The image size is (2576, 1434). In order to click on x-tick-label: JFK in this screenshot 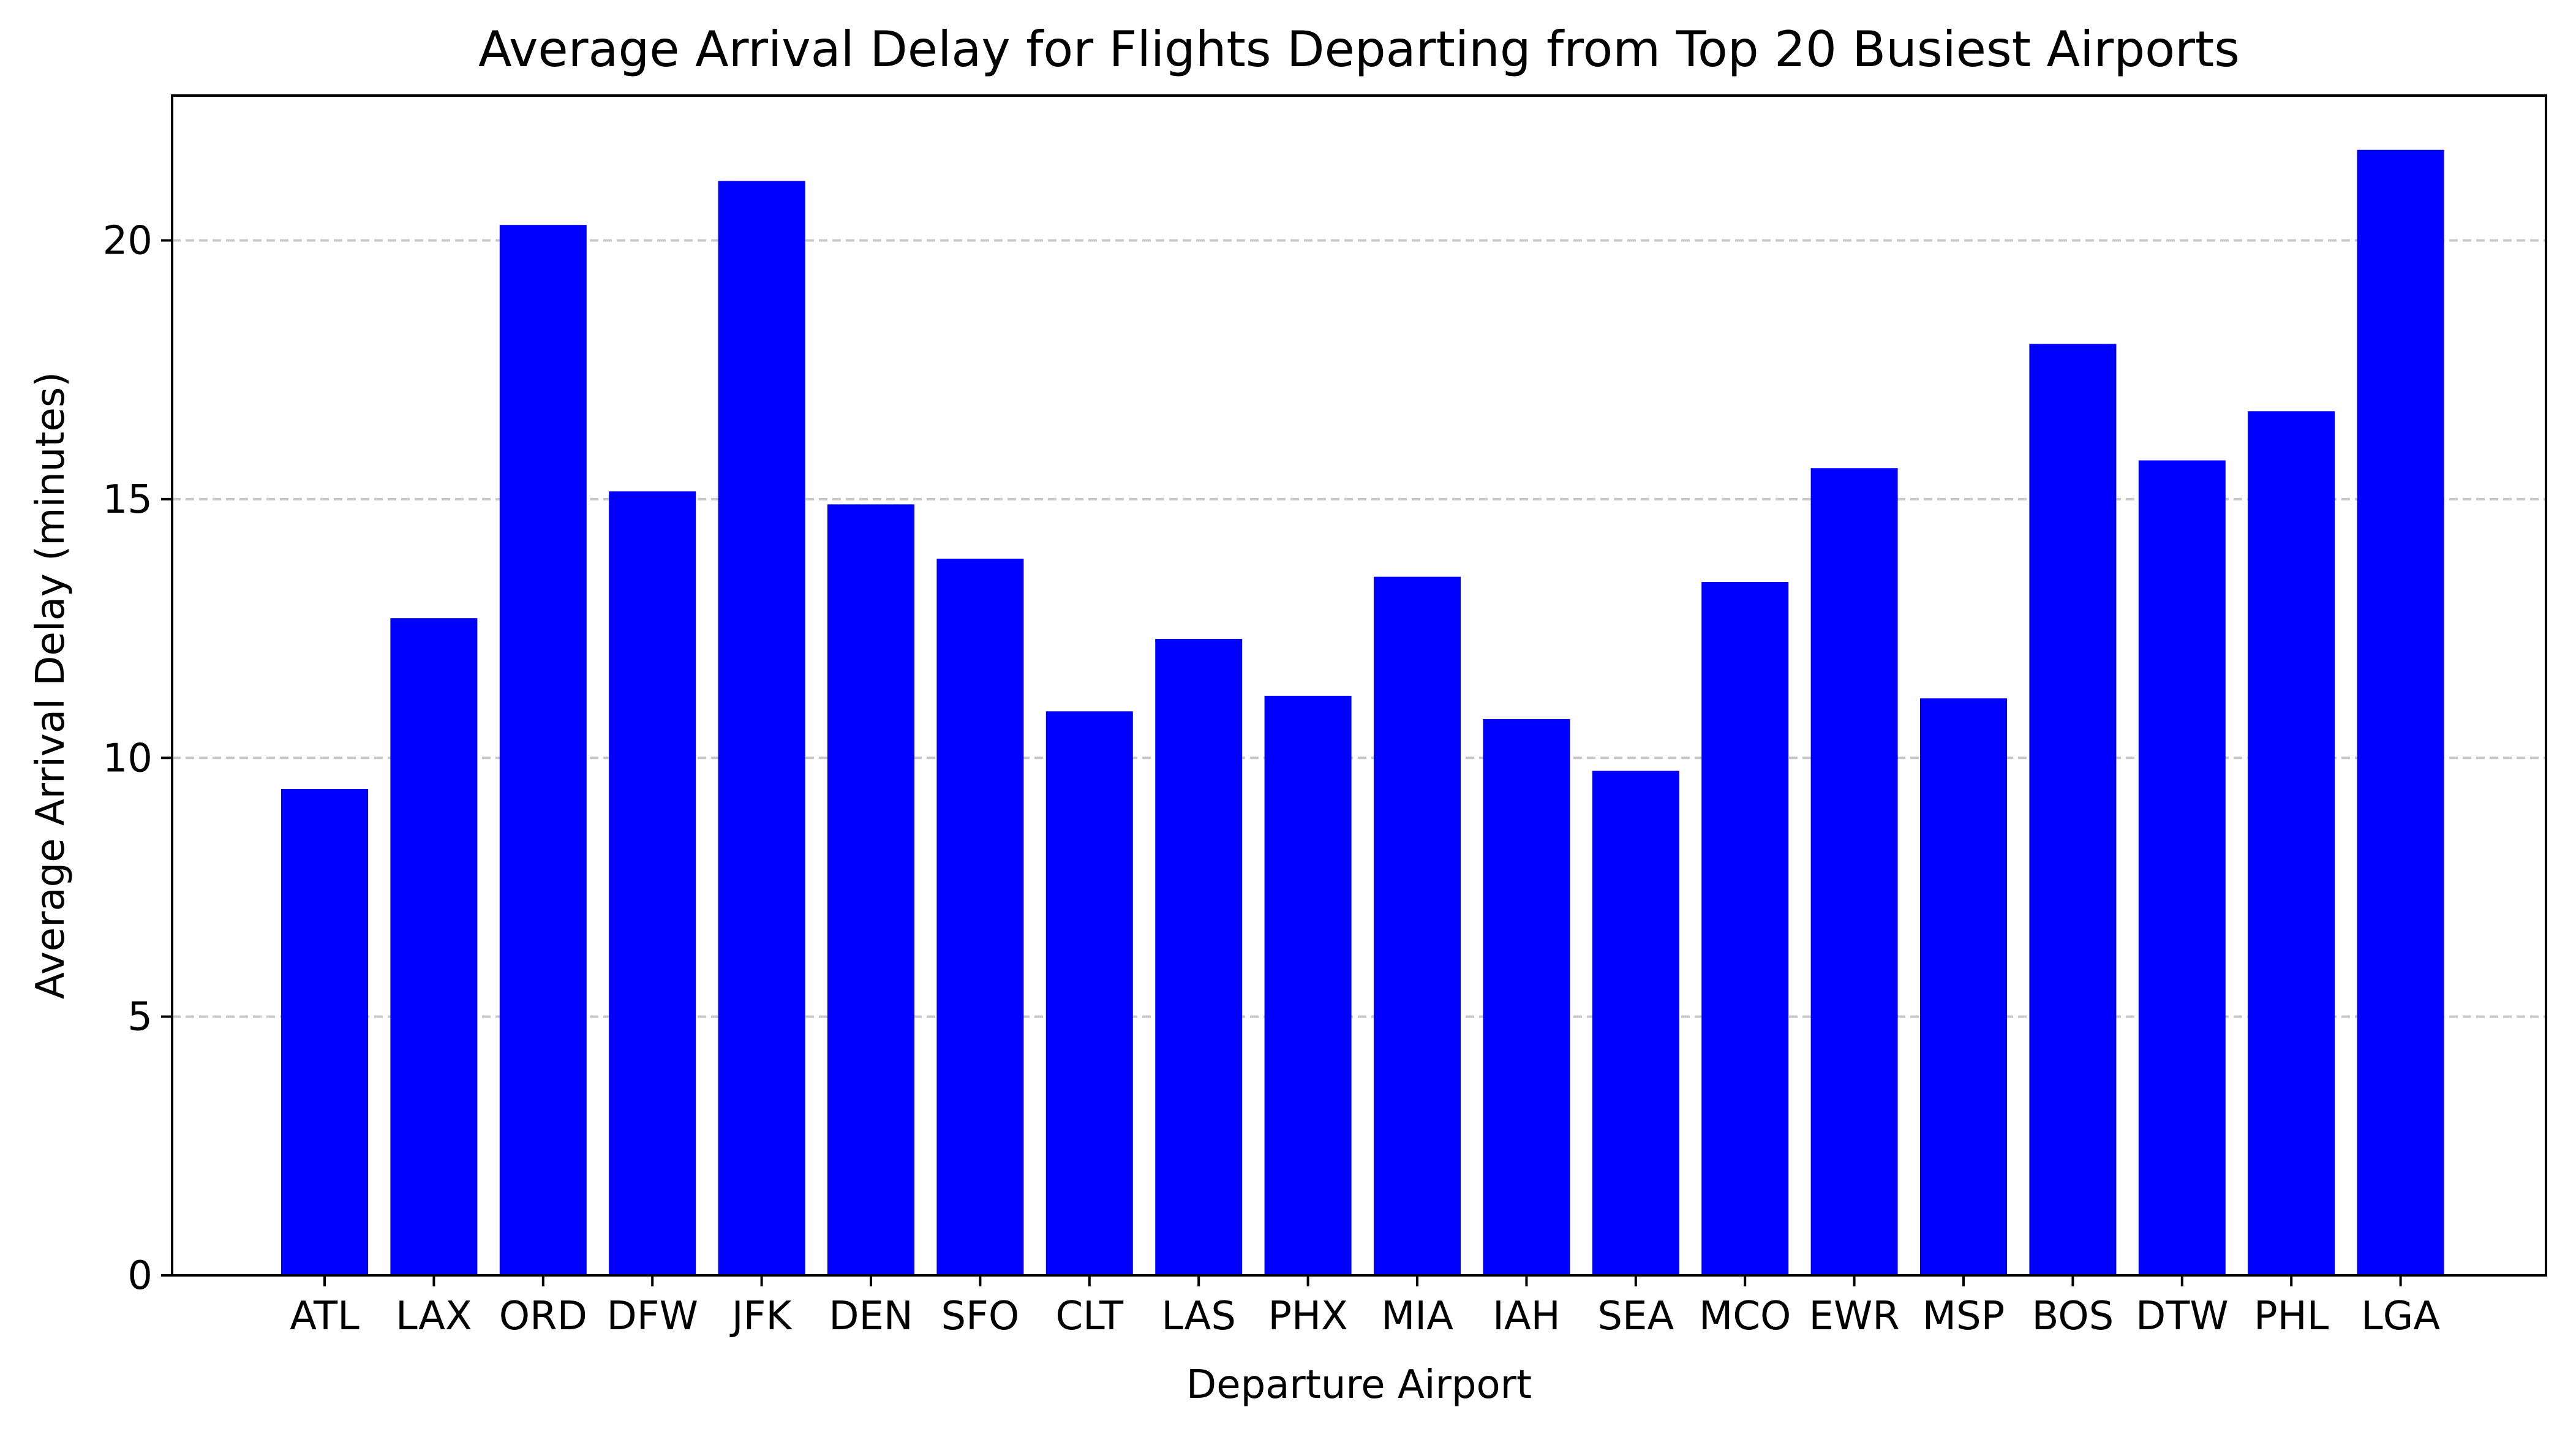, I will do `click(761, 1317)`.